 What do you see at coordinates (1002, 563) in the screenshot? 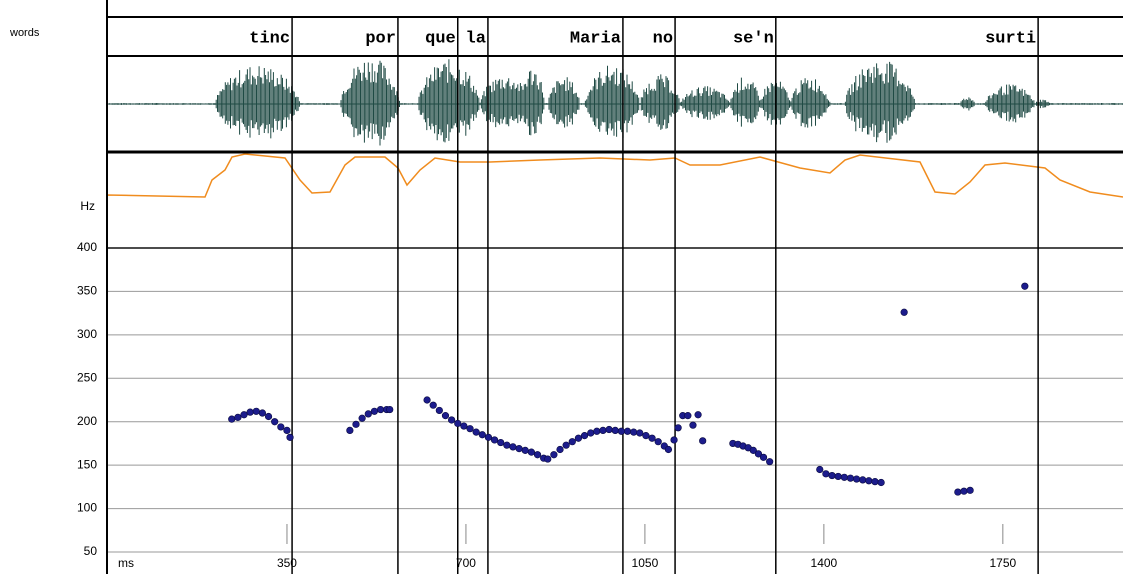
I see `x-tick-label: 1750` at bounding box center [1002, 563].